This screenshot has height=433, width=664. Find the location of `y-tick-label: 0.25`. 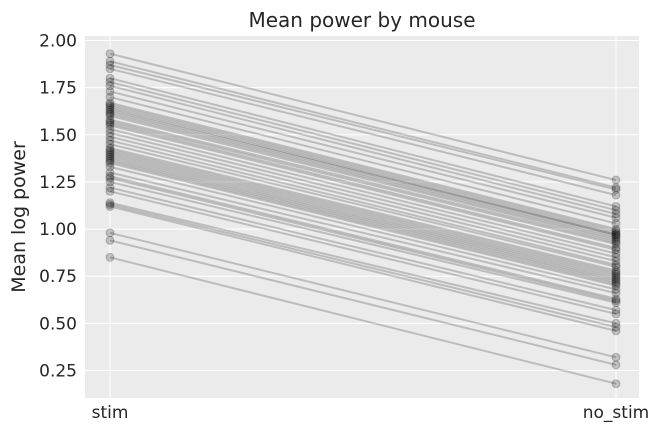

y-tick-label: 0.25 is located at coordinates (58, 372).